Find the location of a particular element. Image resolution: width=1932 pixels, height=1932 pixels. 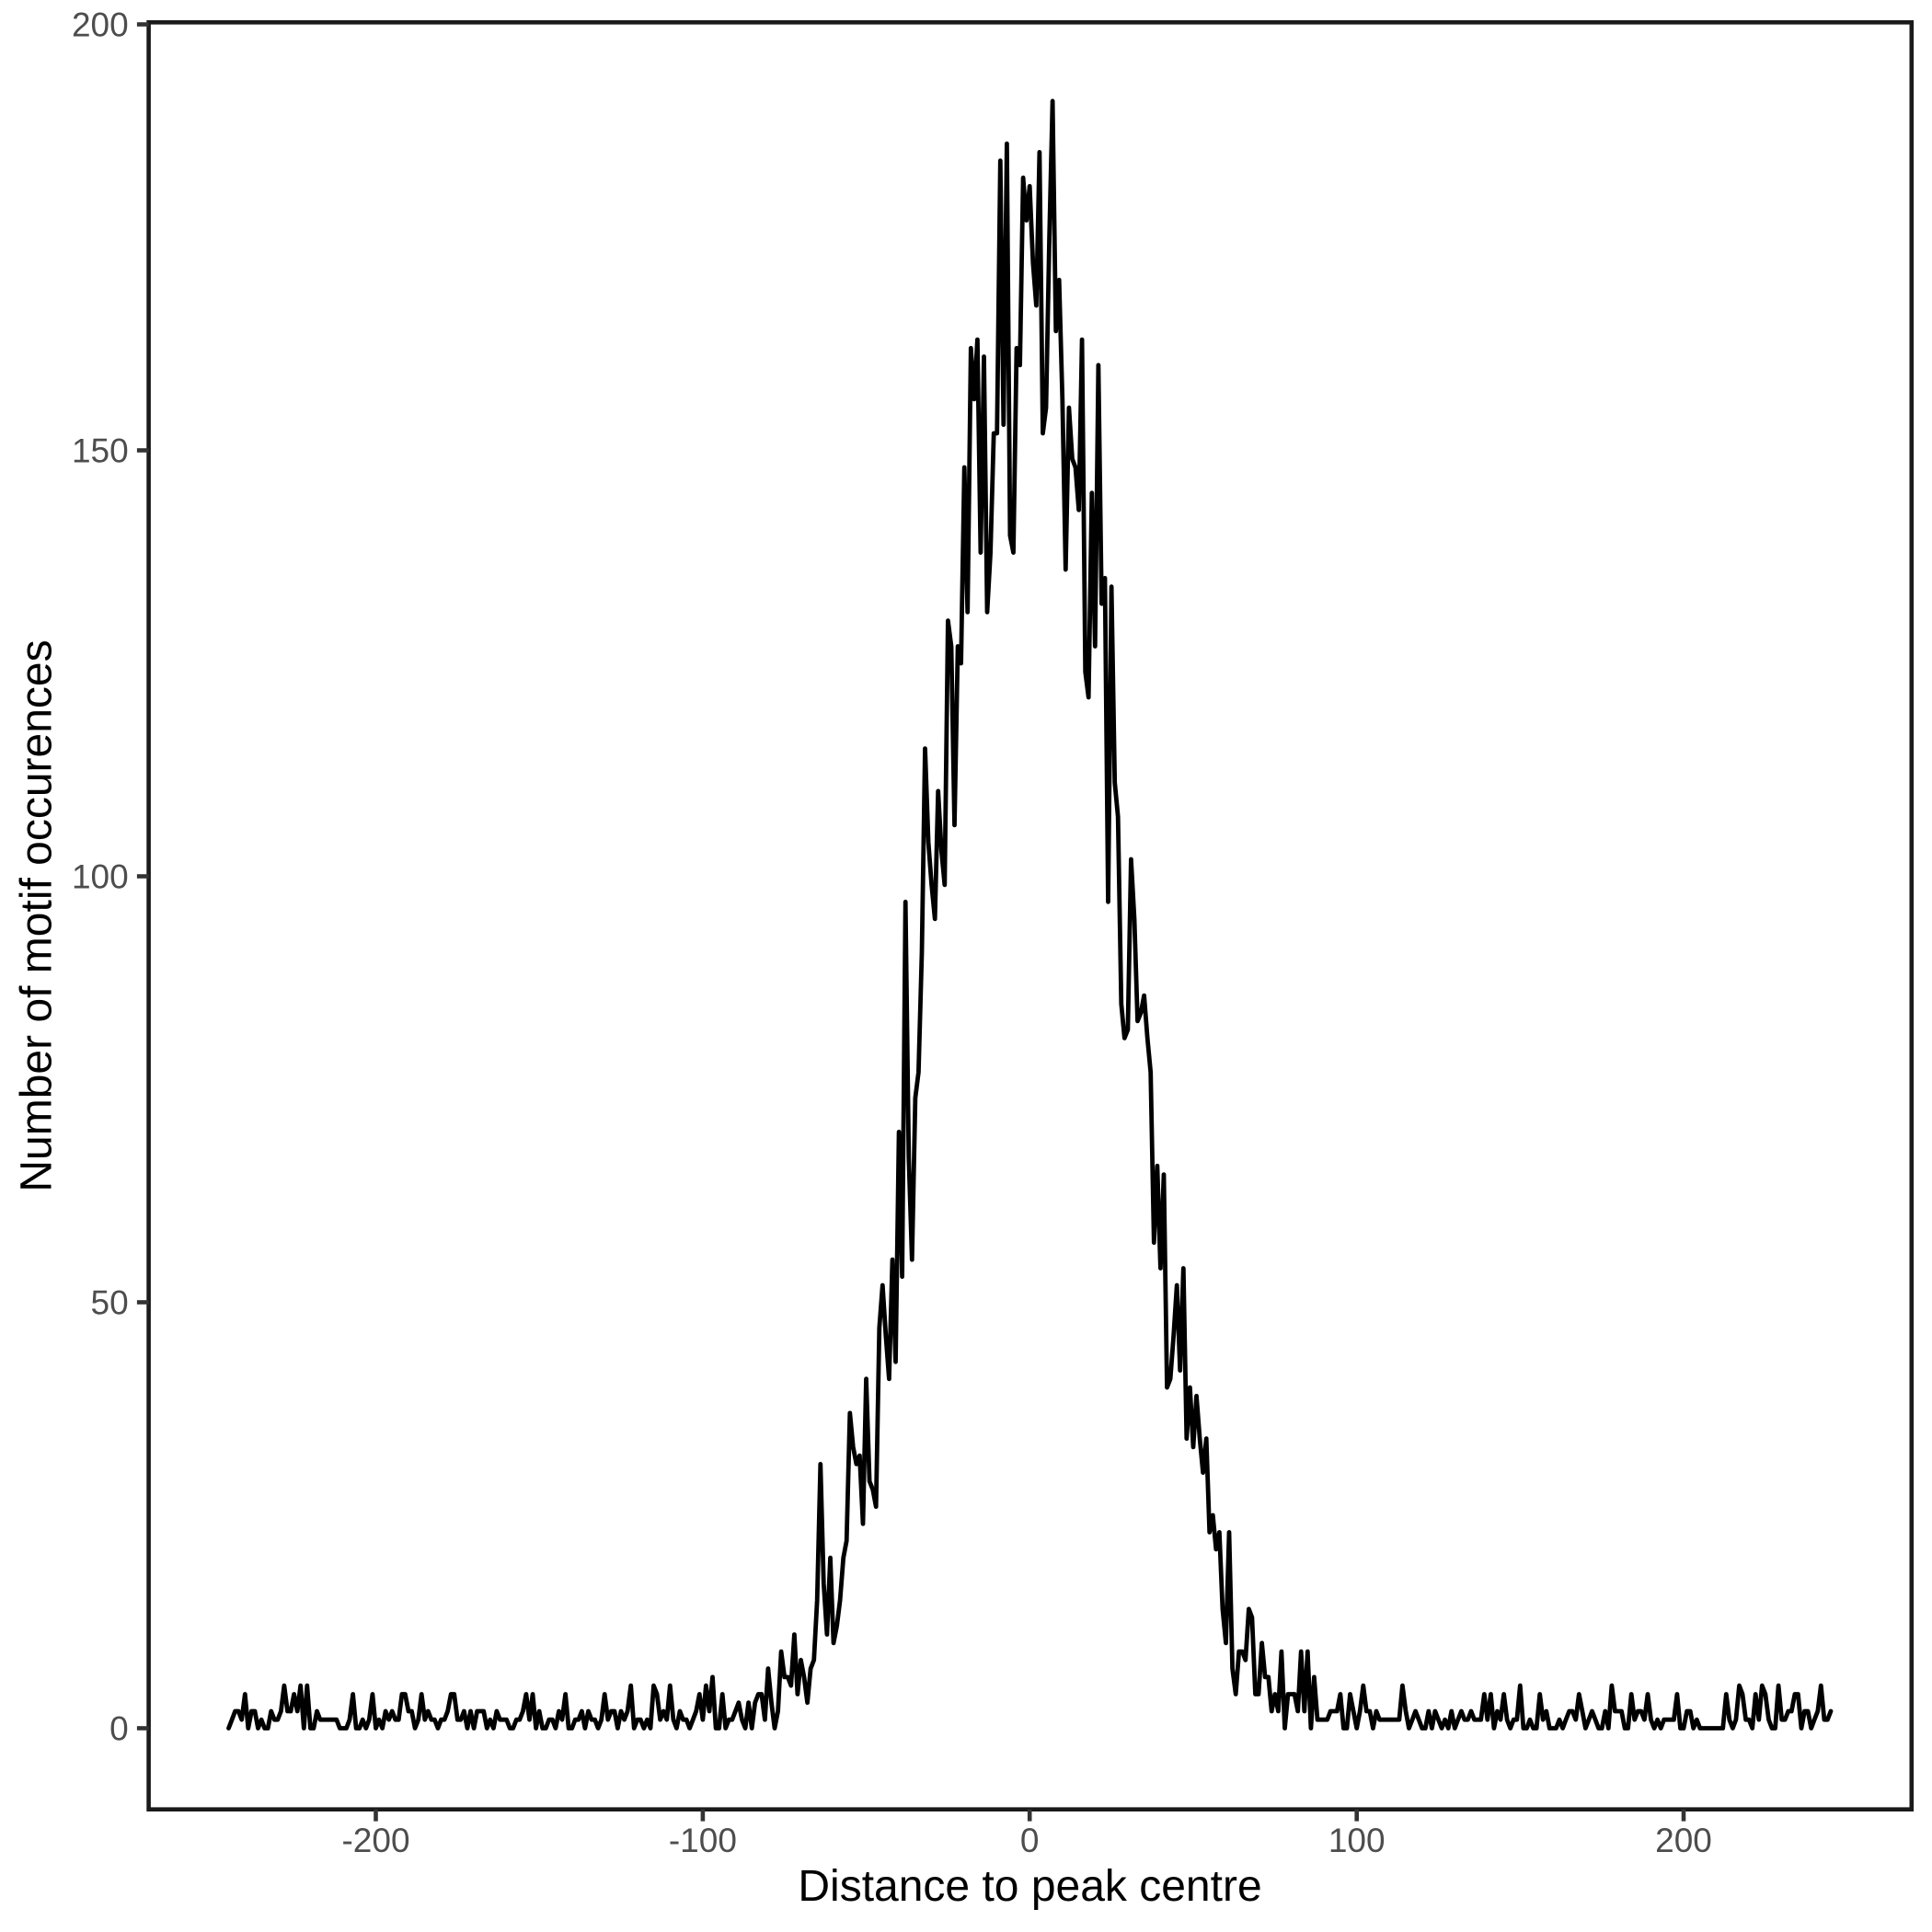

svg-text: 150 is located at coordinates (100, 450).